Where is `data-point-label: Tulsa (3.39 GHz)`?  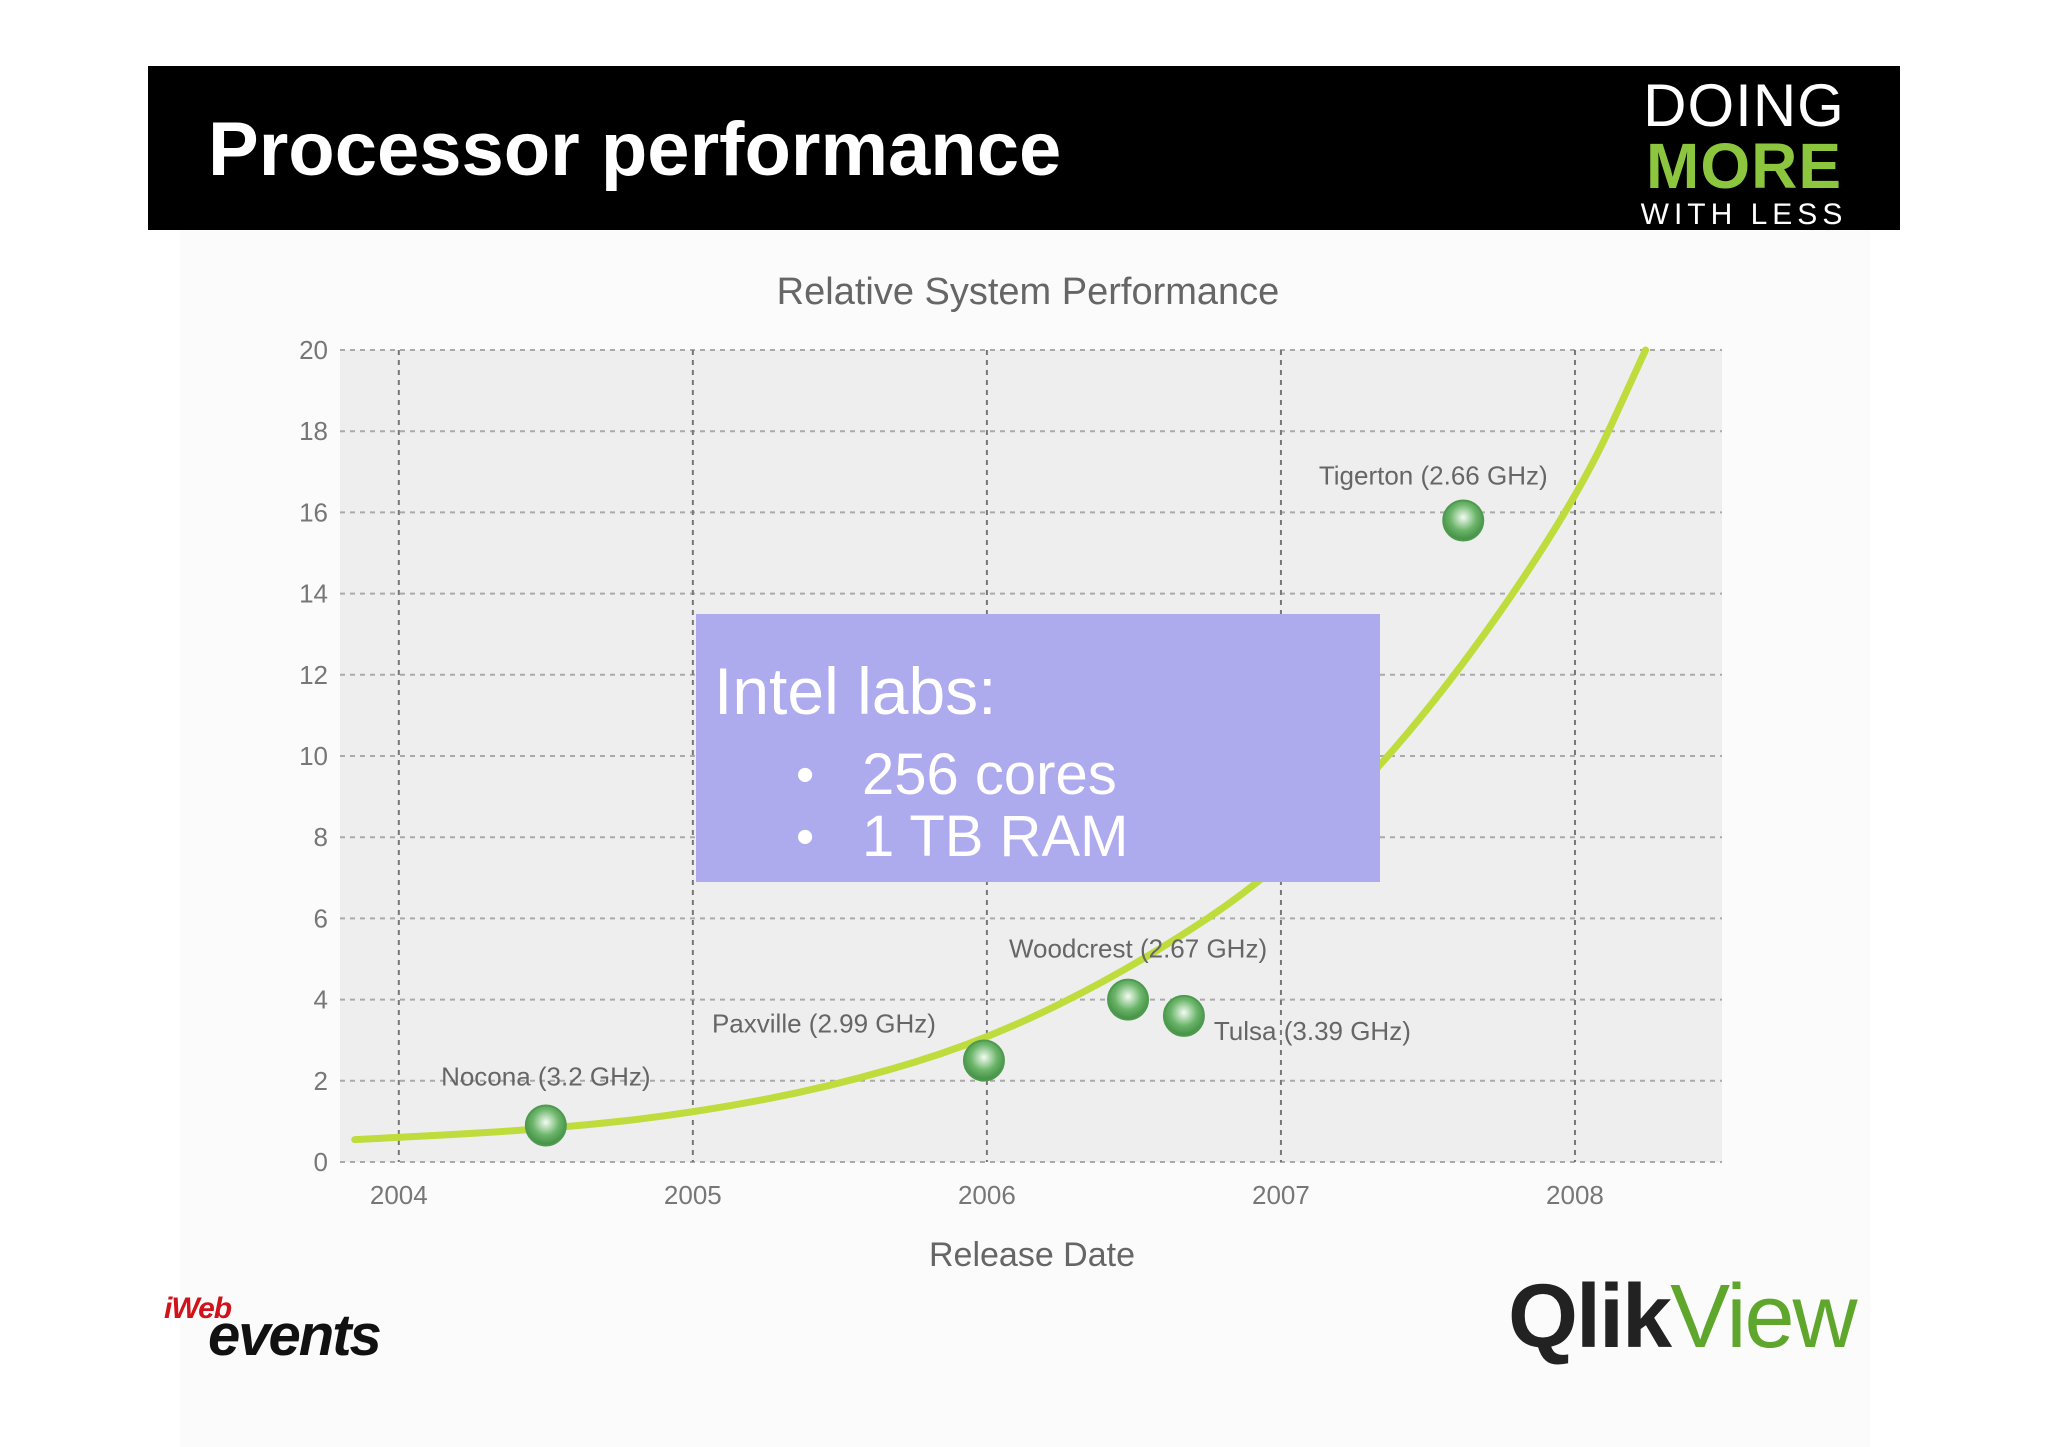
data-point-label: Tulsa (3.39 GHz) is located at coordinates (1312, 1031).